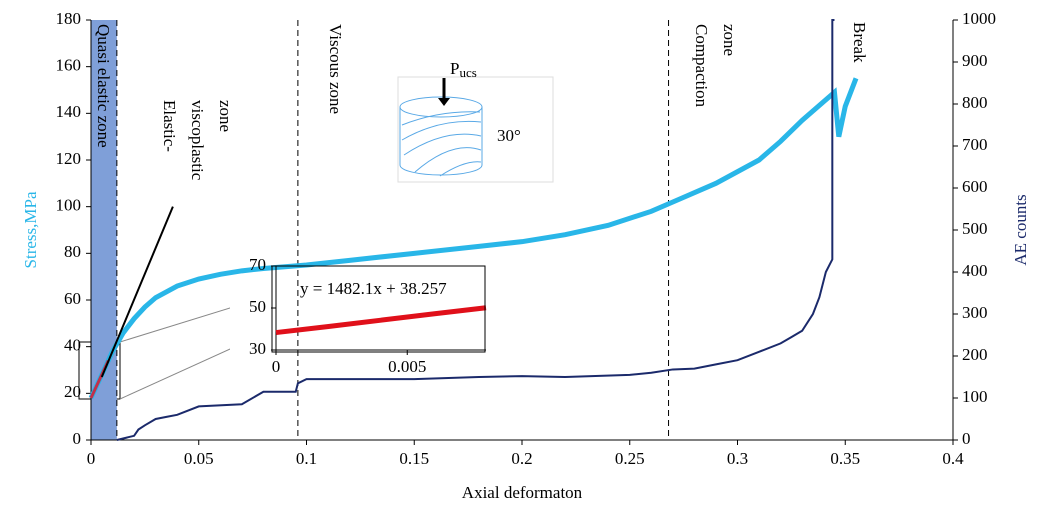  I want to click on y-tick-label: 50, so click(257, 306).